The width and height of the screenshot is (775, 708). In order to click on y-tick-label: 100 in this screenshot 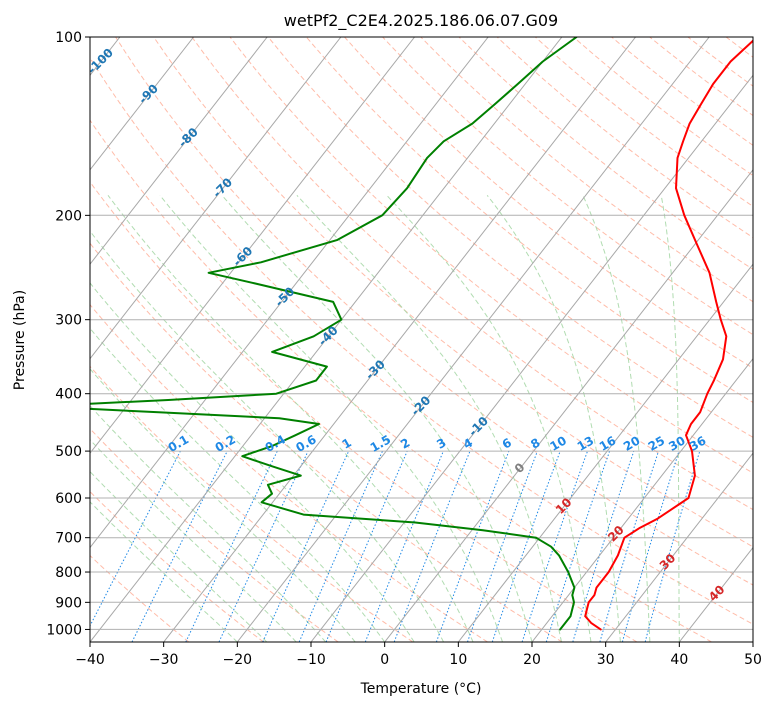, I will do `click(68, 38)`.